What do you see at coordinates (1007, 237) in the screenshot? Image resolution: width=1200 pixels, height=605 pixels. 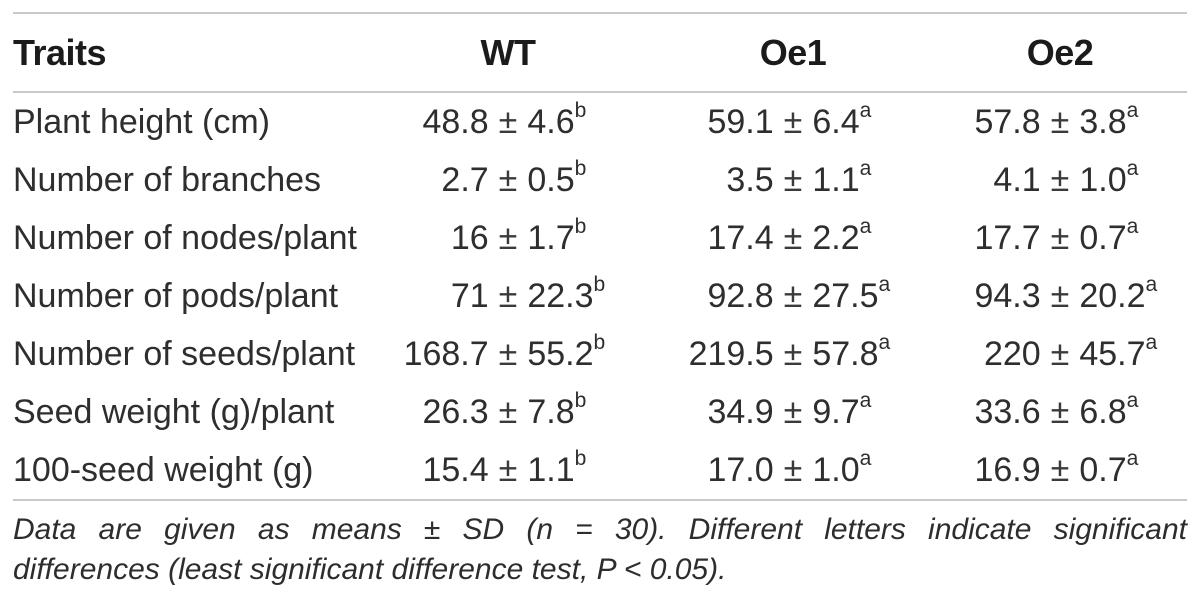 I see `cell-mean: 17.7` at bounding box center [1007, 237].